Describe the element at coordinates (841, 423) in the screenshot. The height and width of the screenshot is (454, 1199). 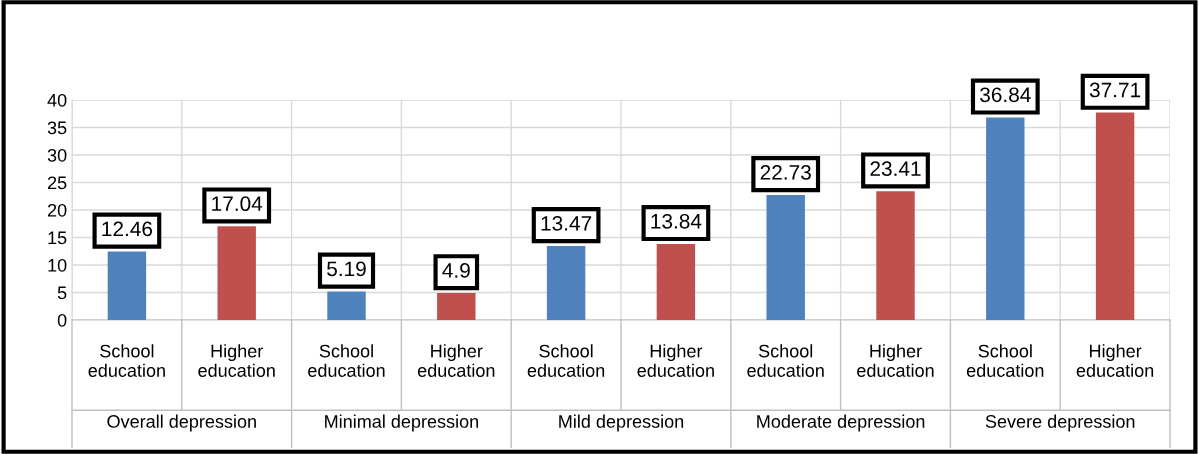
I see `text: Moderate depression` at that location.